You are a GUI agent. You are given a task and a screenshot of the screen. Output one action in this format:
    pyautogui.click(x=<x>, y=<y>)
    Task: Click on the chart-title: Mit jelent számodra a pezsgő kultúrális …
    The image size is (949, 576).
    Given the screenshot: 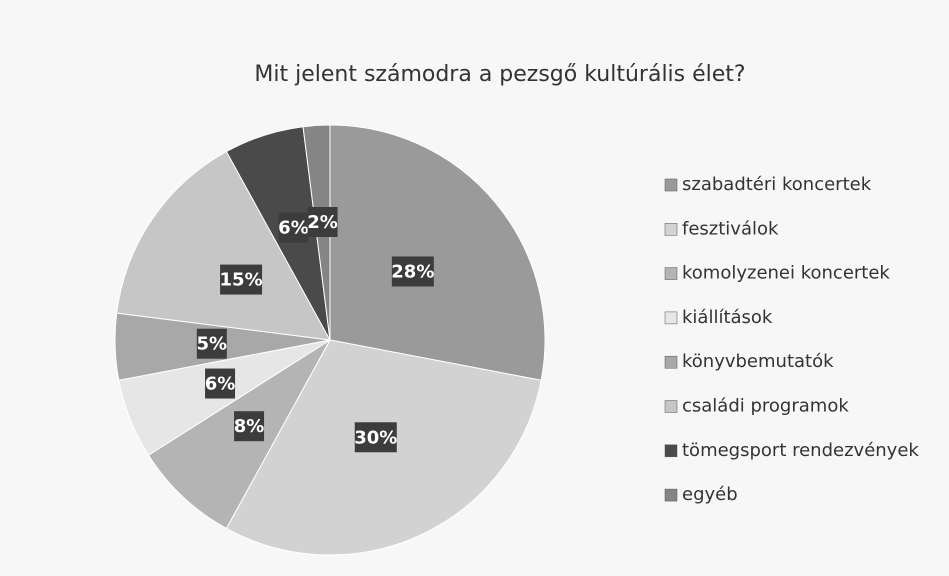 What is the action you would take?
    pyautogui.click(x=499, y=74)
    